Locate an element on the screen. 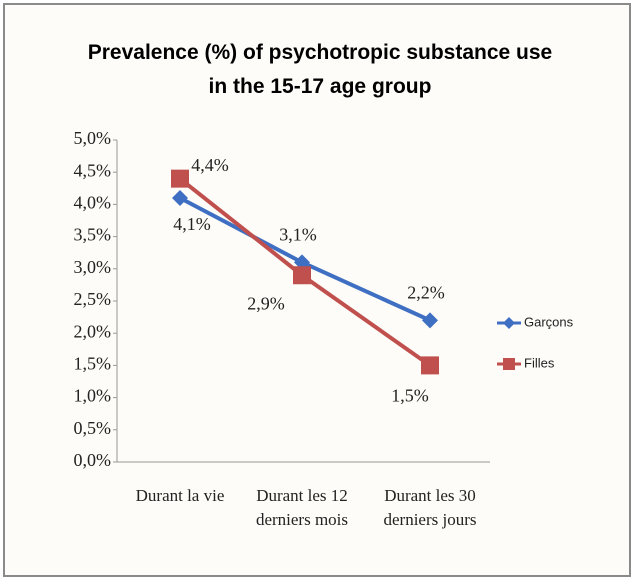 The image size is (636, 580). y-tick-label: 1,0% is located at coordinates (93, 396).